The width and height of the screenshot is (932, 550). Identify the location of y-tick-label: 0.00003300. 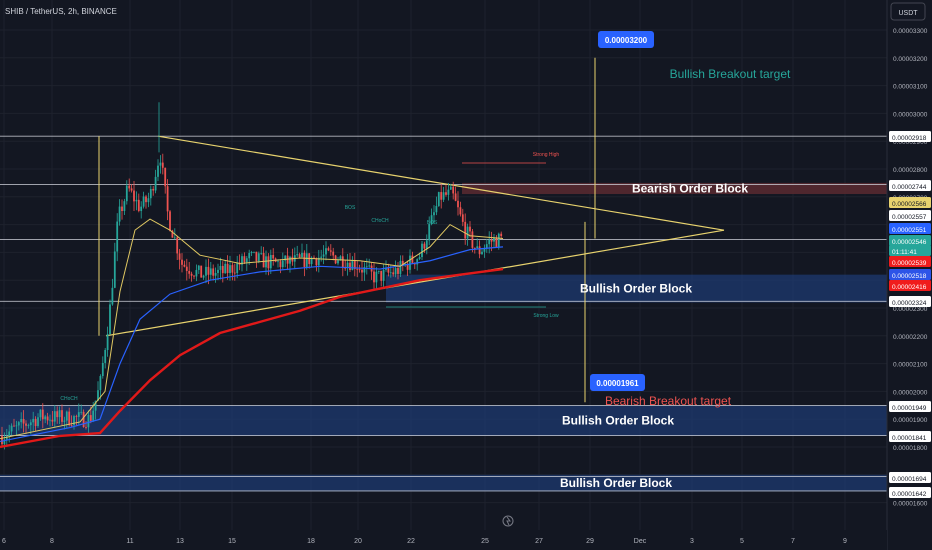
(910, 31).